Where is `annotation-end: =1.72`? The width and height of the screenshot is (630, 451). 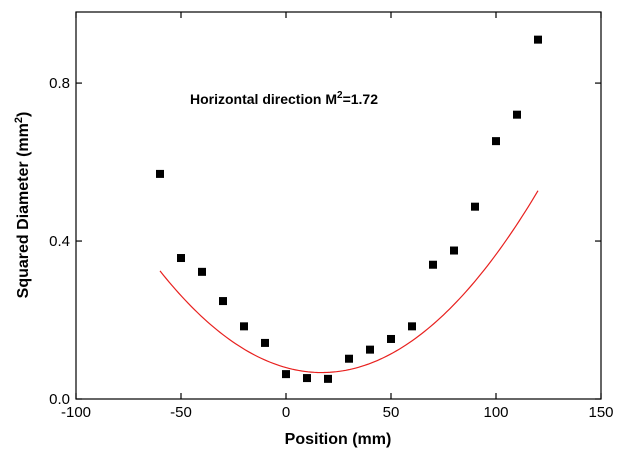 annotation-end: =1.72 is located at coordinates (361, 99).